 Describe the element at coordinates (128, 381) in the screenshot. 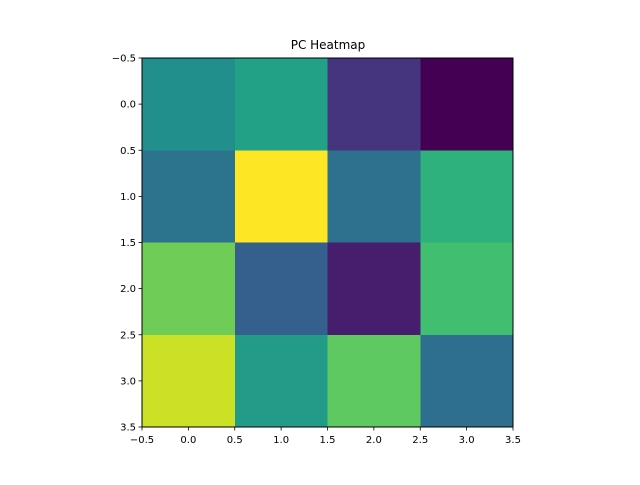

I see `y-tick-label: 3.0` at that location.